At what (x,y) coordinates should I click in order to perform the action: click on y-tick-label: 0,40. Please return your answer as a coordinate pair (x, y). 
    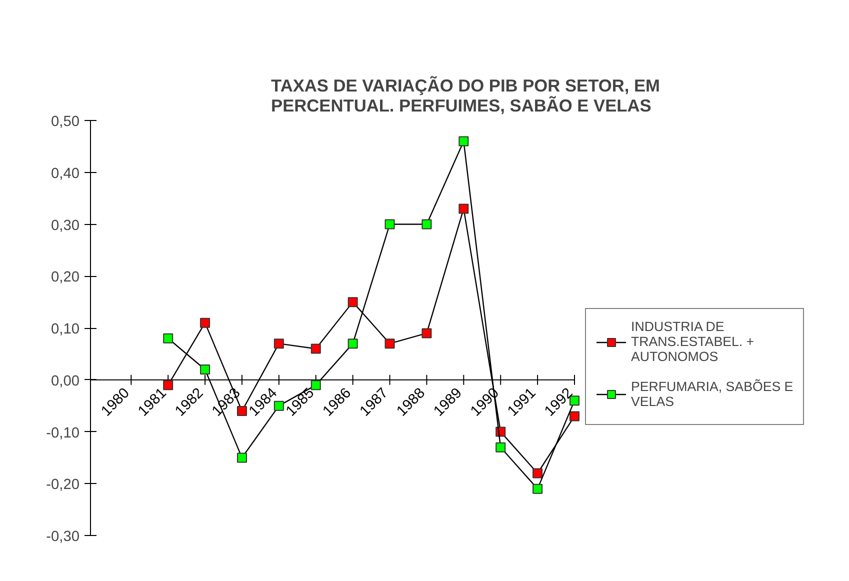
    Looking at the image, I should click on (65, 174).